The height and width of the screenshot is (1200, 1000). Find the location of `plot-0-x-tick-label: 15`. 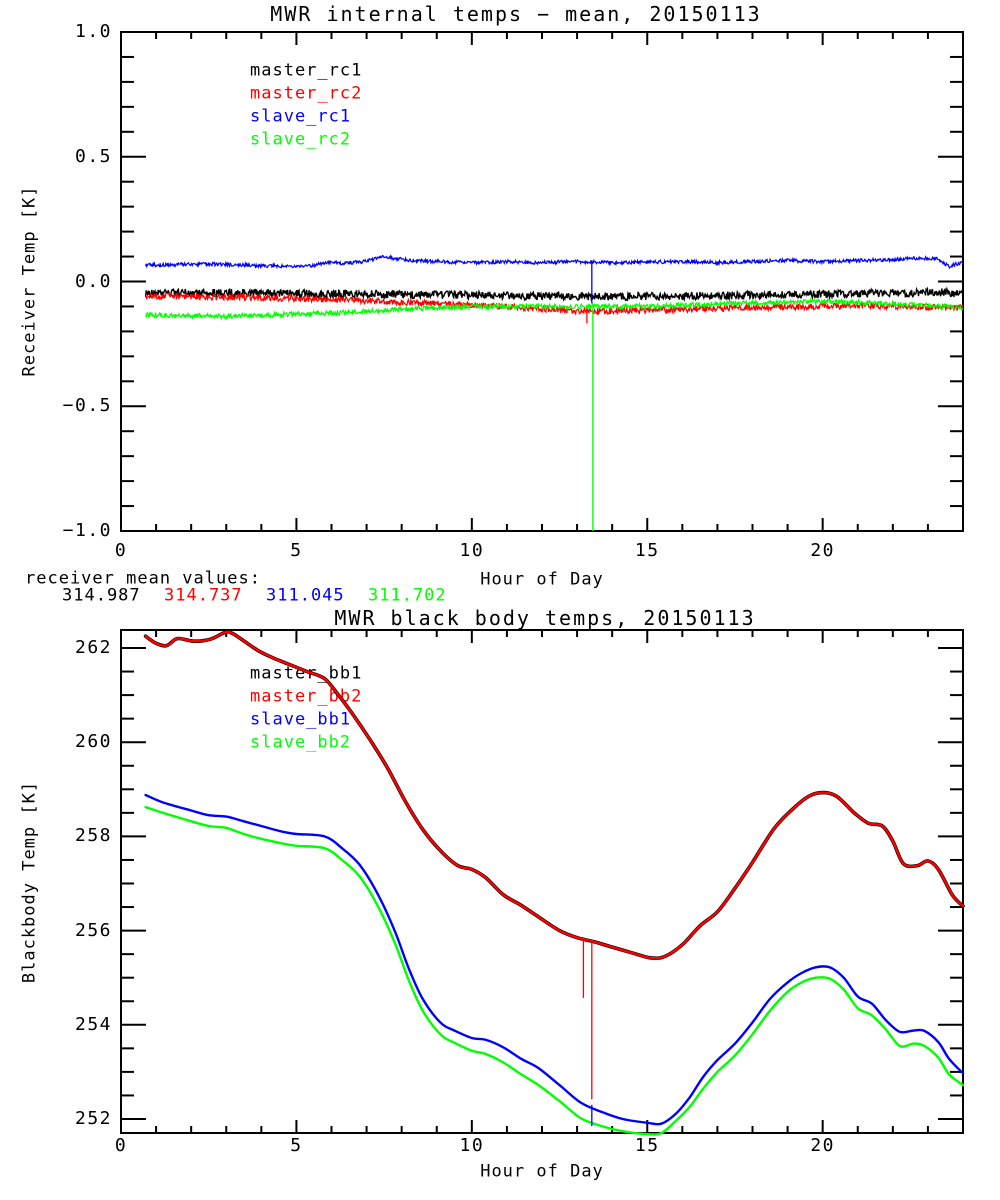

plot-0-x-tick-label: 15 is located at coordinates (647, 550).